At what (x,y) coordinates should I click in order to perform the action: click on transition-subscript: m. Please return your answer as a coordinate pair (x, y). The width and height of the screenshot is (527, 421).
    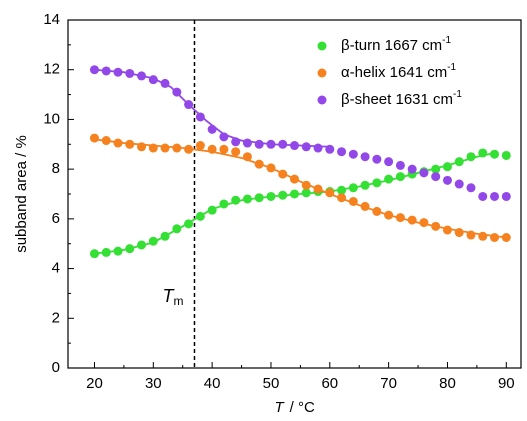
    Looking at the image, I should click on (178, 301).